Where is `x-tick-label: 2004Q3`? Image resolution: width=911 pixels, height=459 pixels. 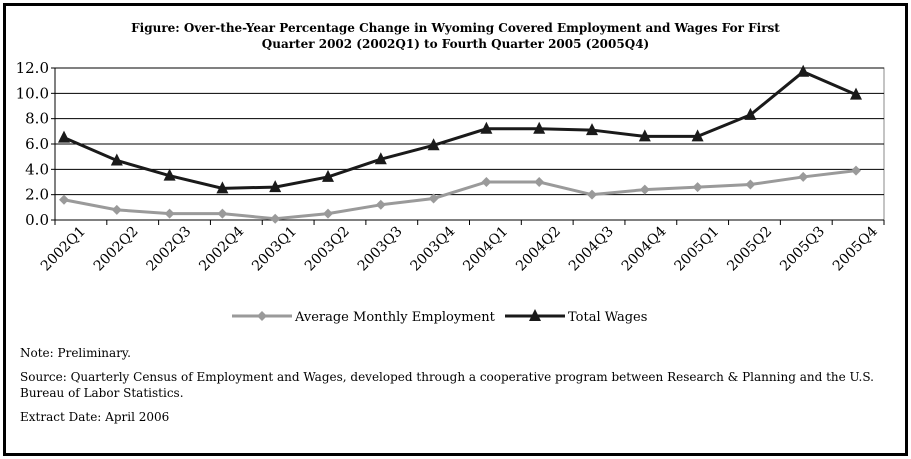
x-tick-label: 2004Q3 is located at coordinates (591, 249).